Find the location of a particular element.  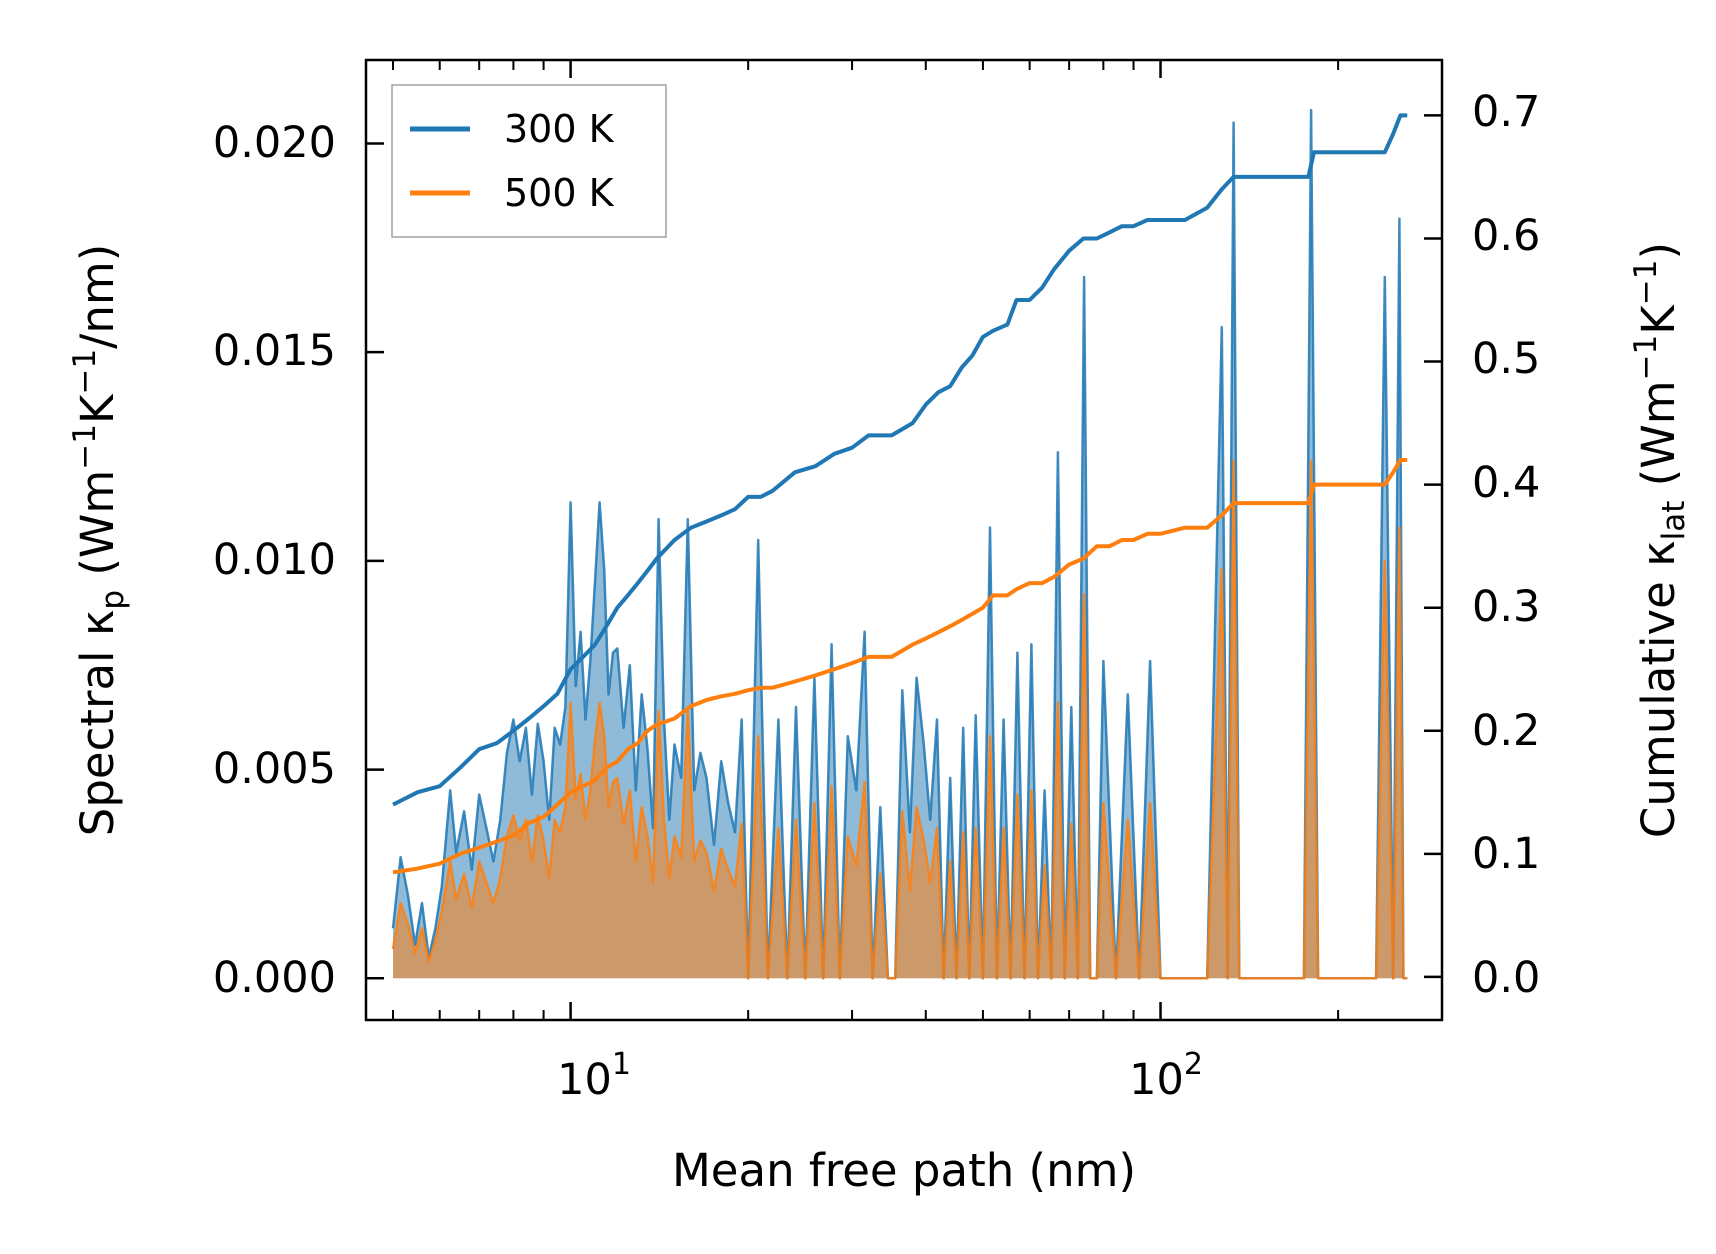

y-right-tick-label-0: 0.0 is located at coordinates (1506, 978).